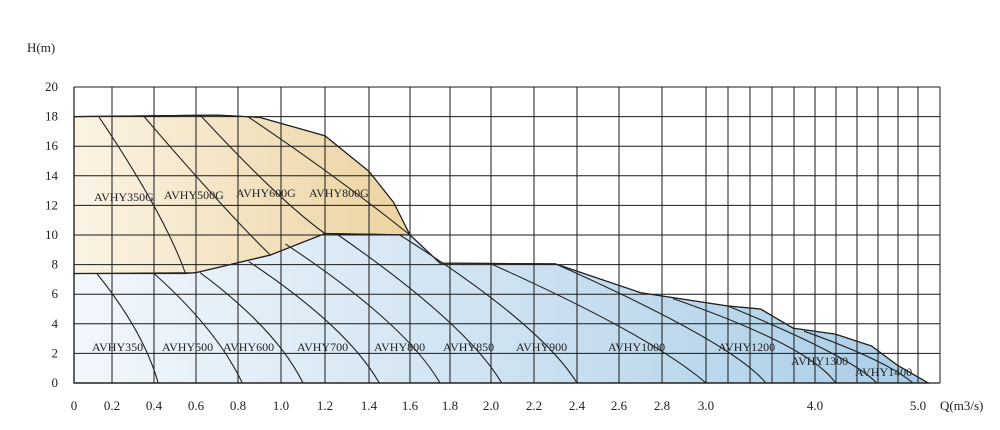 This screenshot has height=430, width=1000. I want to click on y-tick-label: 20, so click(51, 86).